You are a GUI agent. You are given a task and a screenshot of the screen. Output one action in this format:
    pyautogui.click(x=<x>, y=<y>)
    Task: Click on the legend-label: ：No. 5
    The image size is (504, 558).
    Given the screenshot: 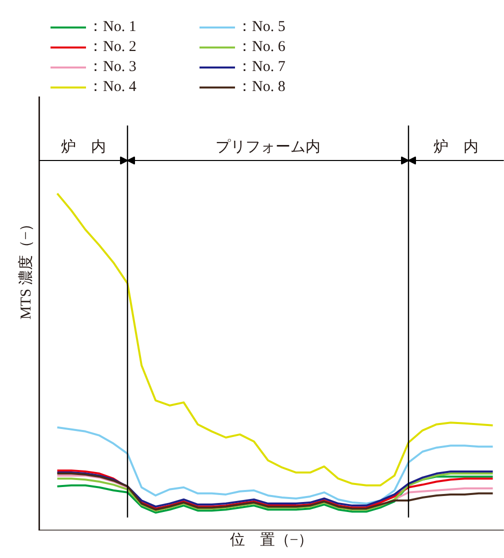 What is the action you would take?
    pyautogui.click(x=261, y=27)
    